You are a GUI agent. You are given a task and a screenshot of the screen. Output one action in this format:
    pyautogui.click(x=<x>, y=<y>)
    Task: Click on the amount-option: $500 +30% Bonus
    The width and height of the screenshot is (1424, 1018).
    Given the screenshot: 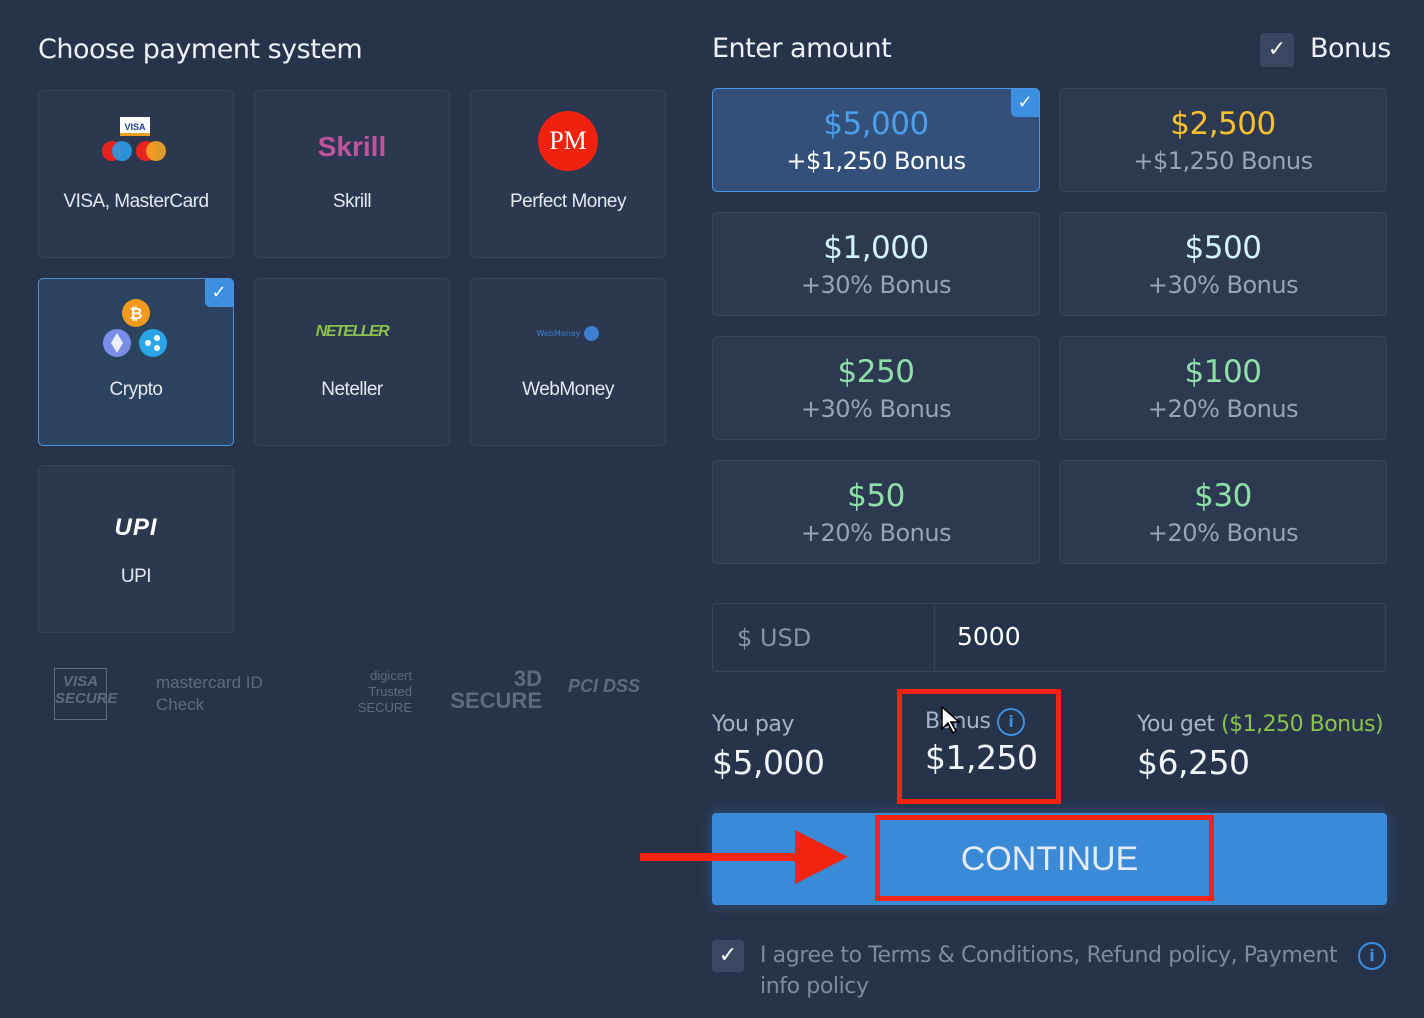 What is the action you would take?
    pyautogui.click(x=1223, y=264)
    